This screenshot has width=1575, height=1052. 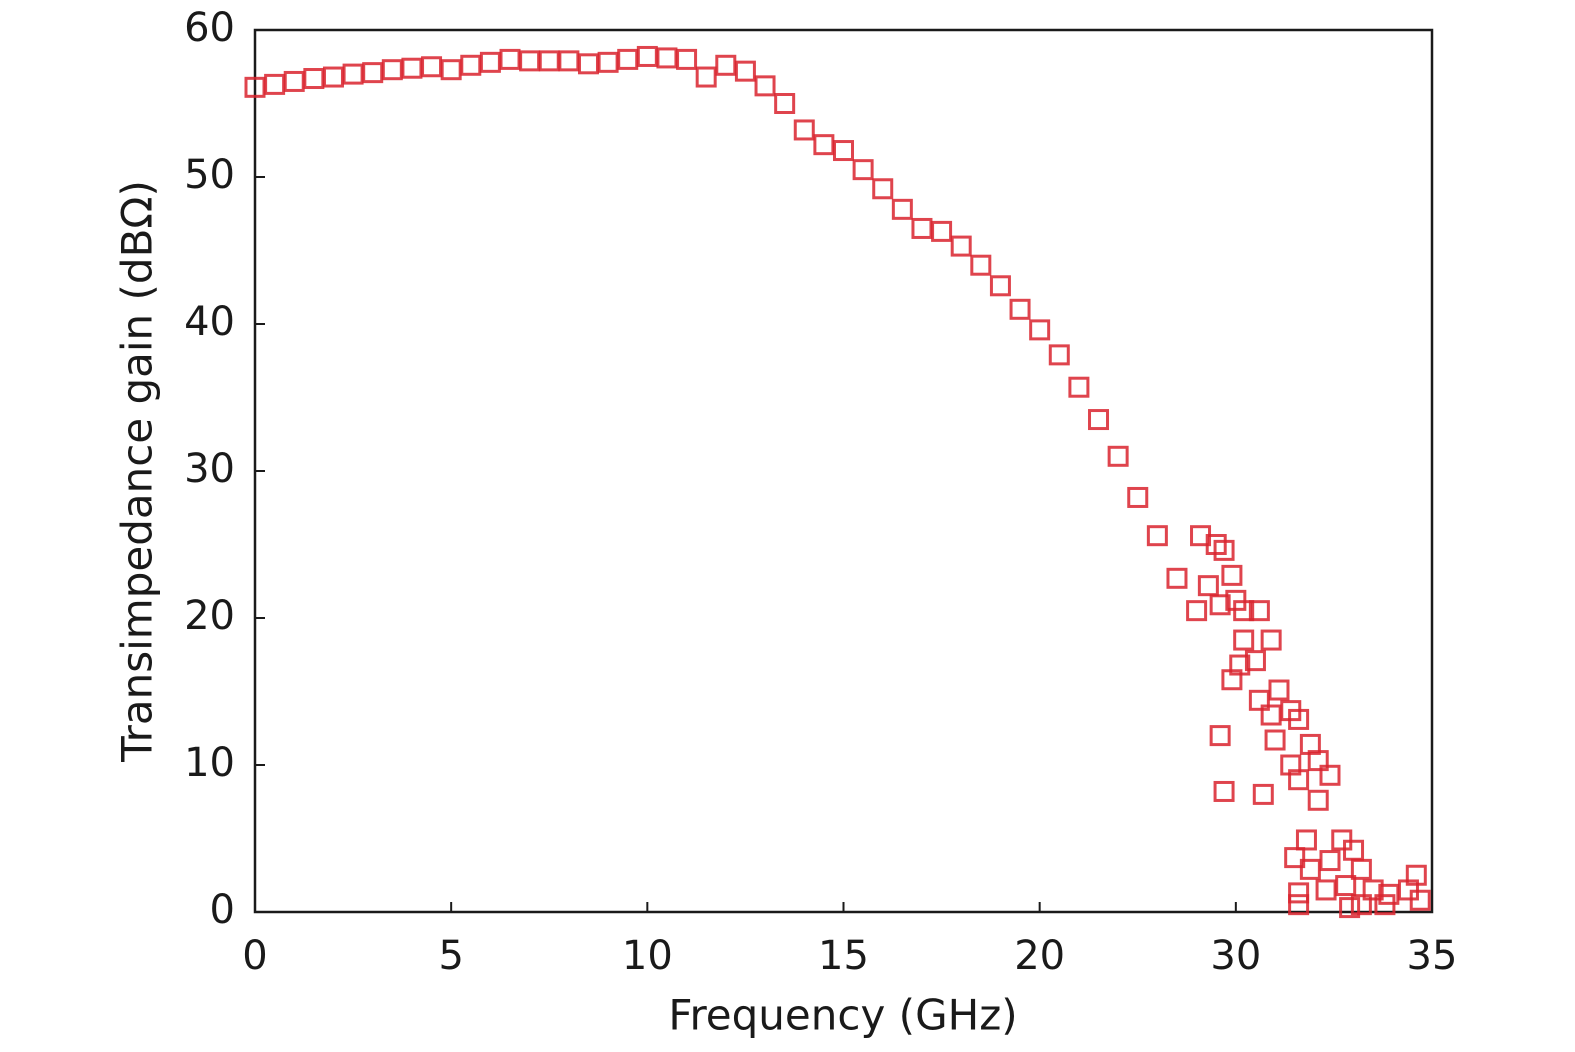 What do you see at coordinates (647, 956) in the screenshot?
I see `x-tick-label: 10` at bounding box center [647, 956].